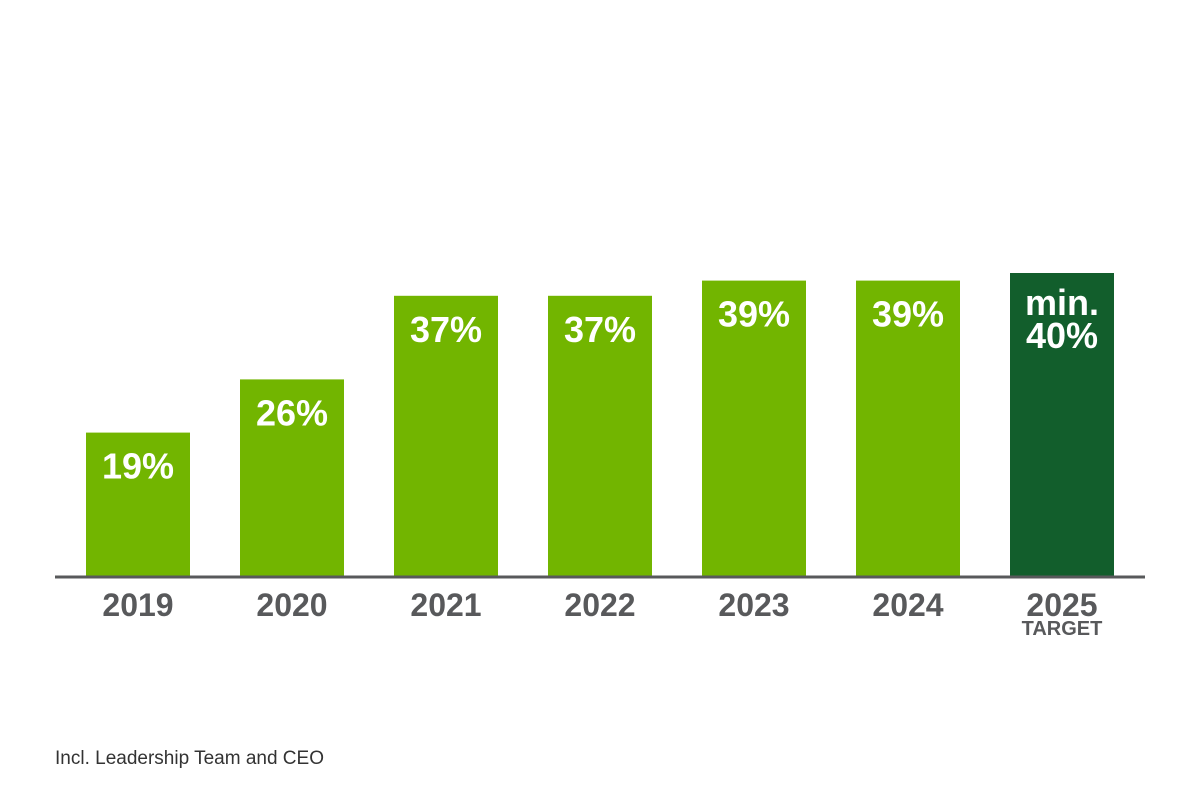 The height and width of the screenshot is (800, 1200). I want to click on x-tick-label-2022: 2022, so click(599, 605).